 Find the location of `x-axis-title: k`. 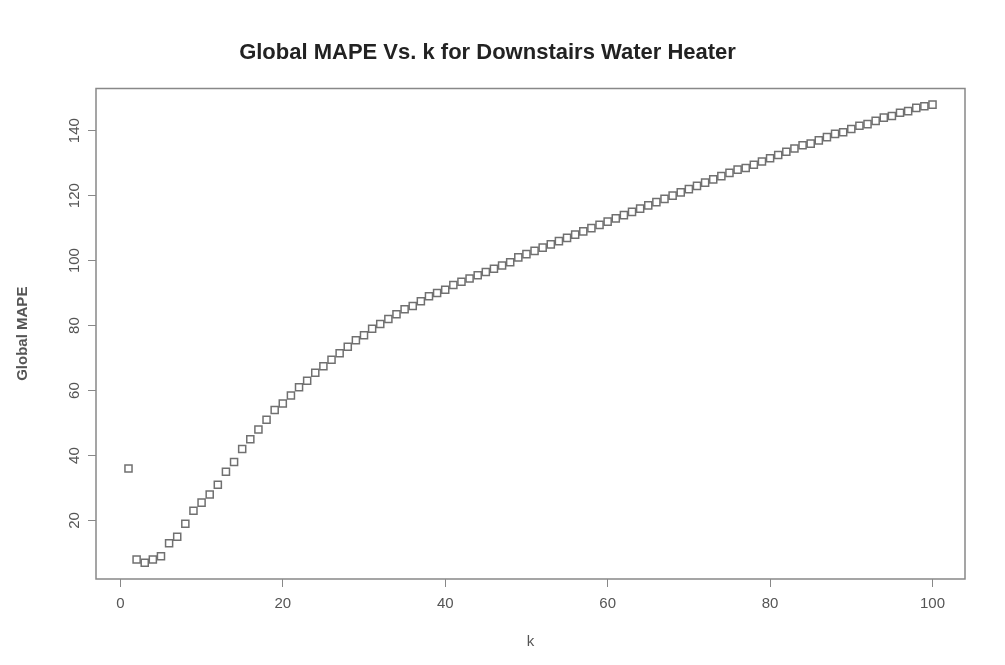

x-axis-title: k is located at coordinates (530, 641).